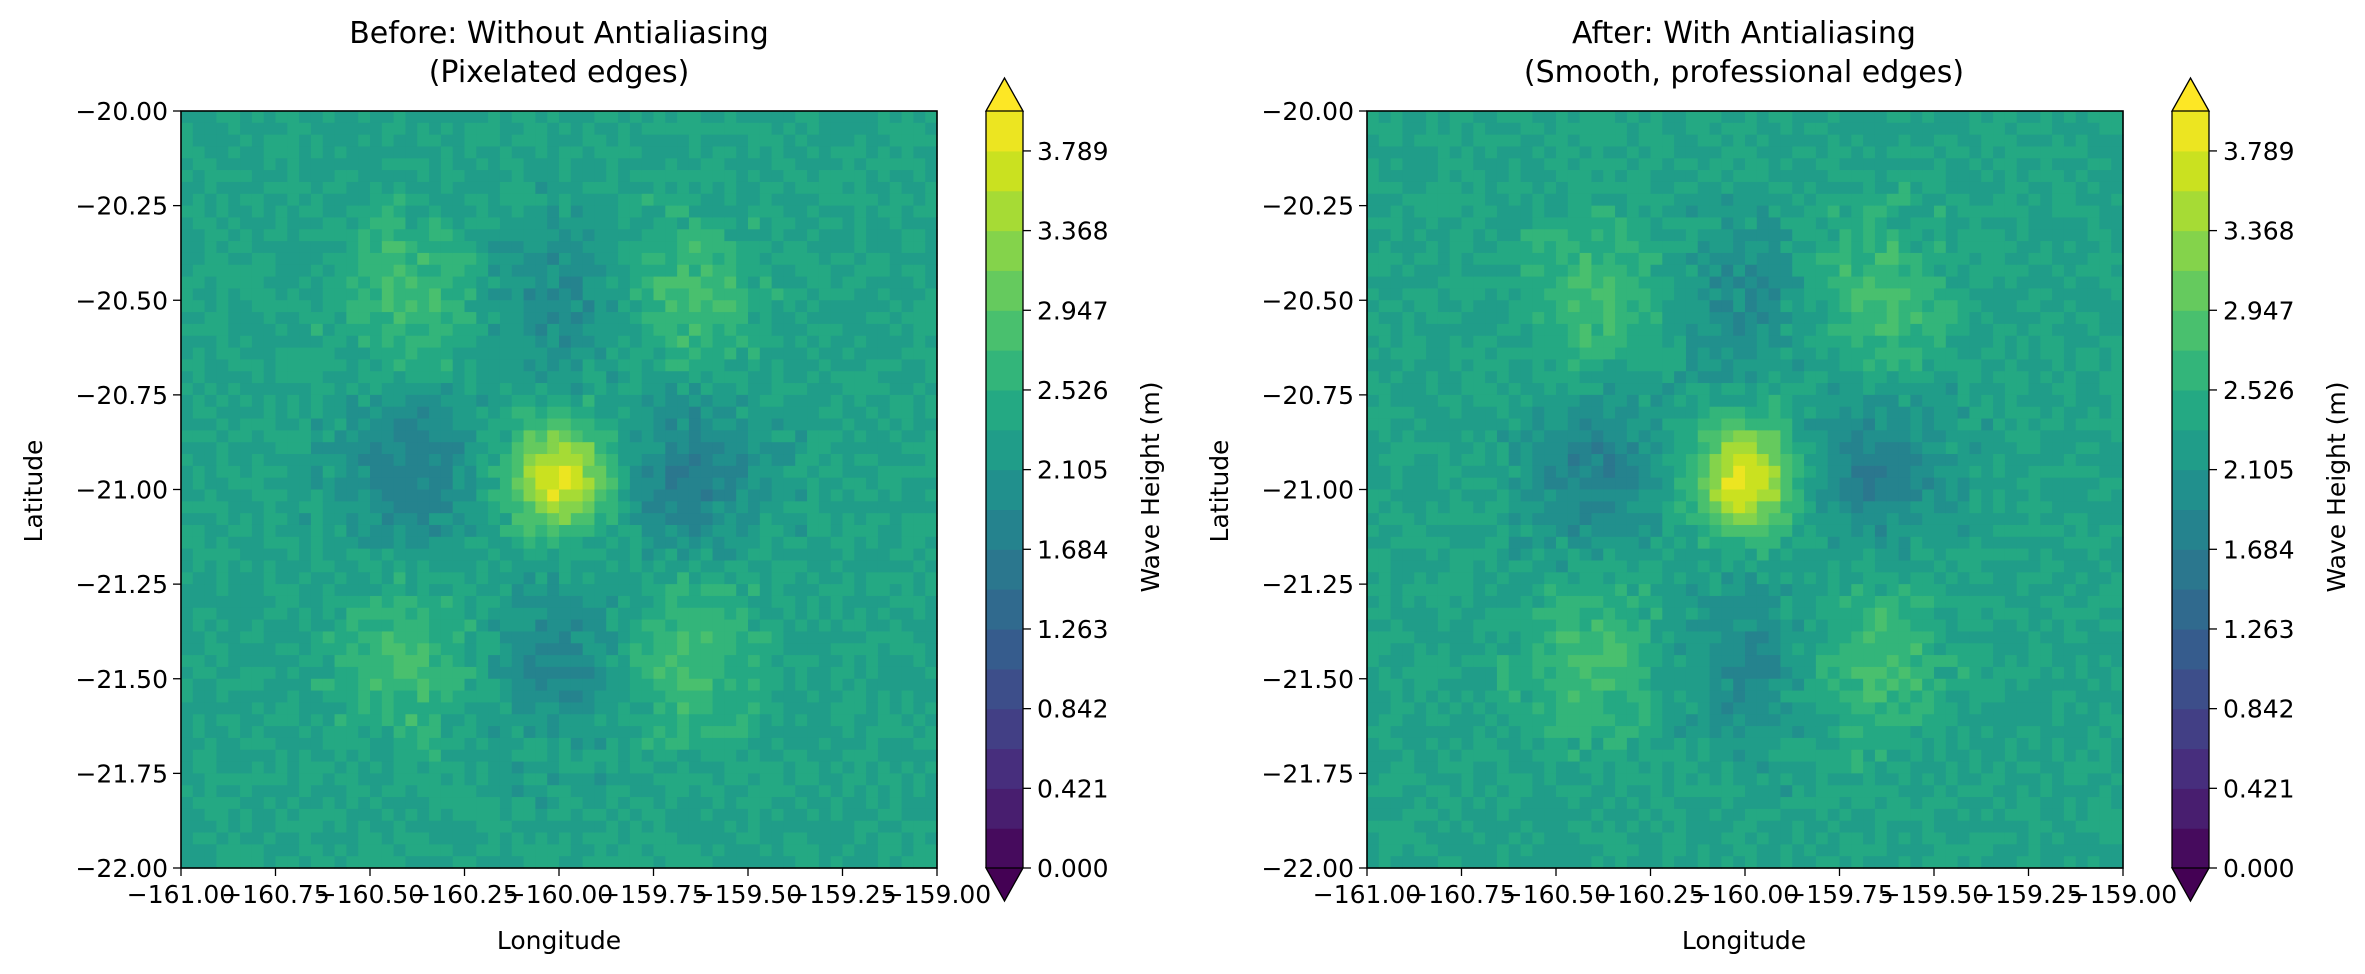  I want to click on colorbar-band, so click(1004, 808).